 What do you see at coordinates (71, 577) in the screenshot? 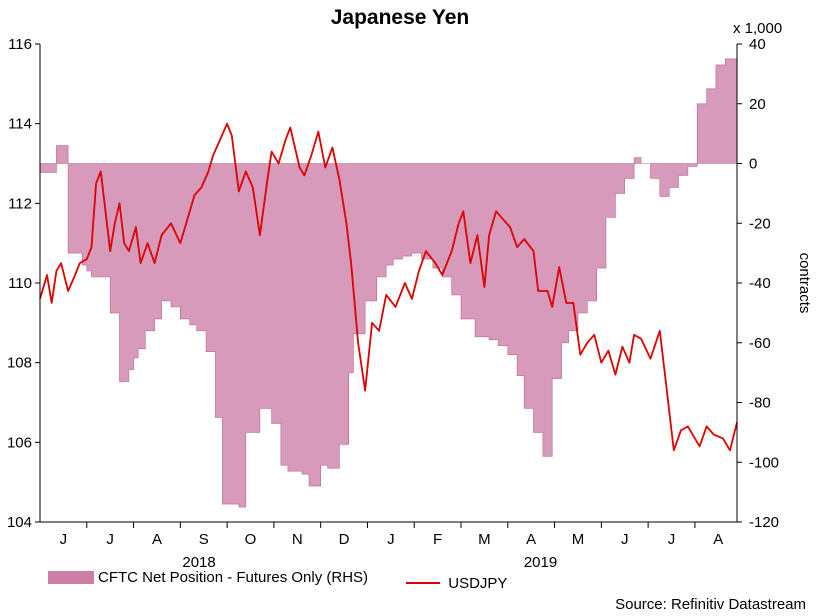
I see `legend-swatch-cftc` at bounding box center [71, 577].